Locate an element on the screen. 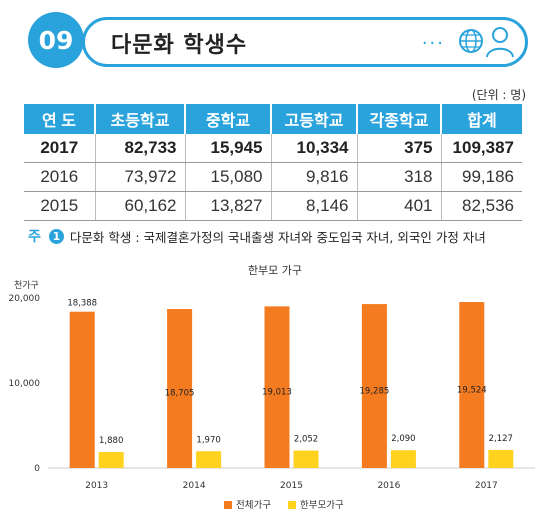 Image resolution: width=550 pixels, height=521 pixels. title-pill: 다문화 학생수 ··· is located at coordinates (305, 42).